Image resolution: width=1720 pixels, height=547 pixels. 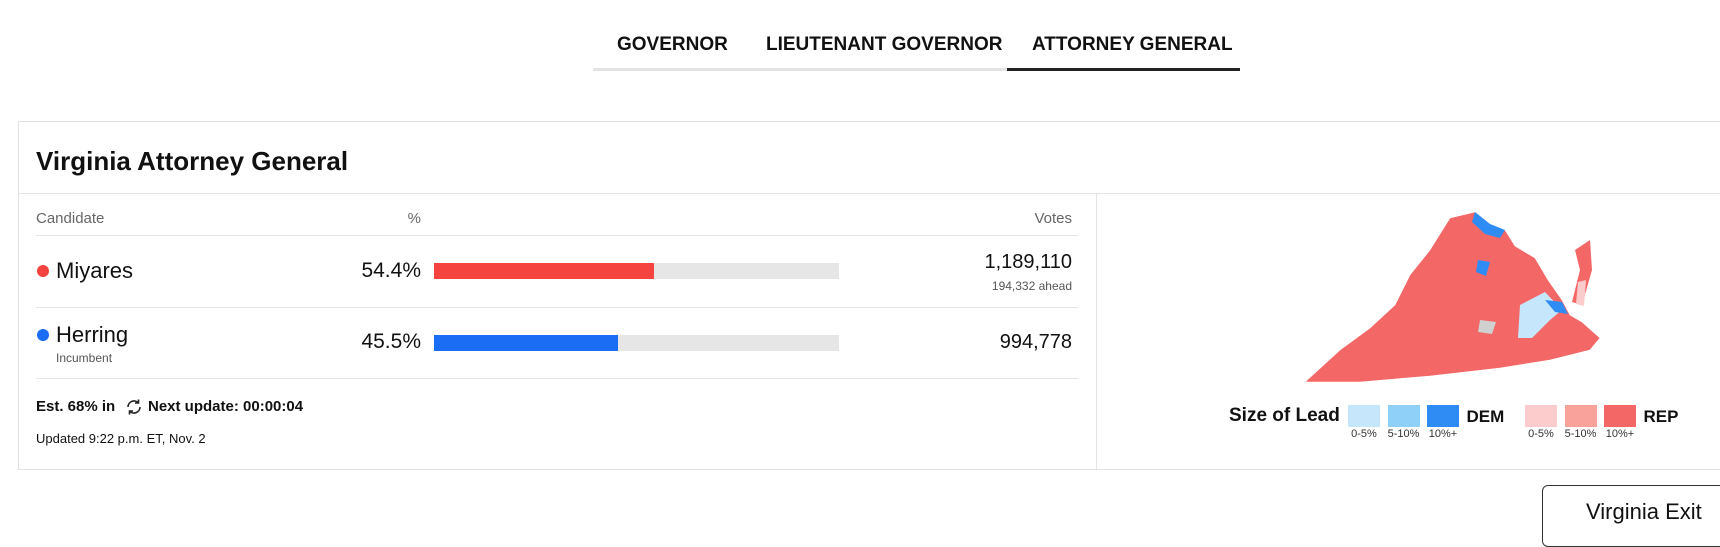 I want to click on next-update: Next update: 00:00:04, so click(x=226, y=406).